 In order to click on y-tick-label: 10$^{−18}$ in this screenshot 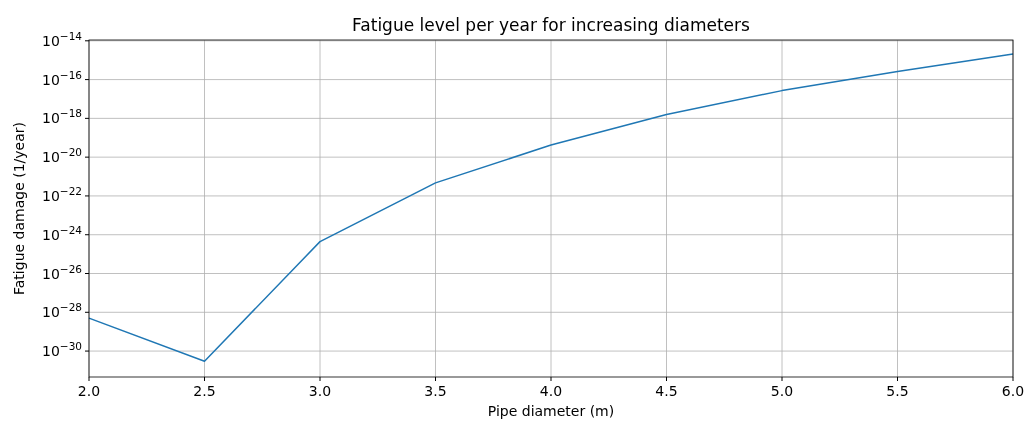, I will do `click(62, 117)`.